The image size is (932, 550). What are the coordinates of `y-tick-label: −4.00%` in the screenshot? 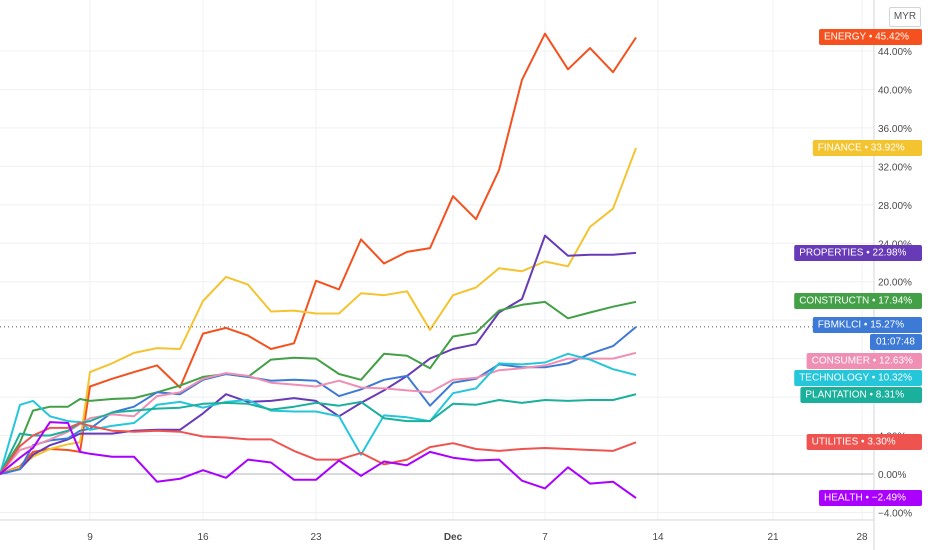 It's located at (895, 513).